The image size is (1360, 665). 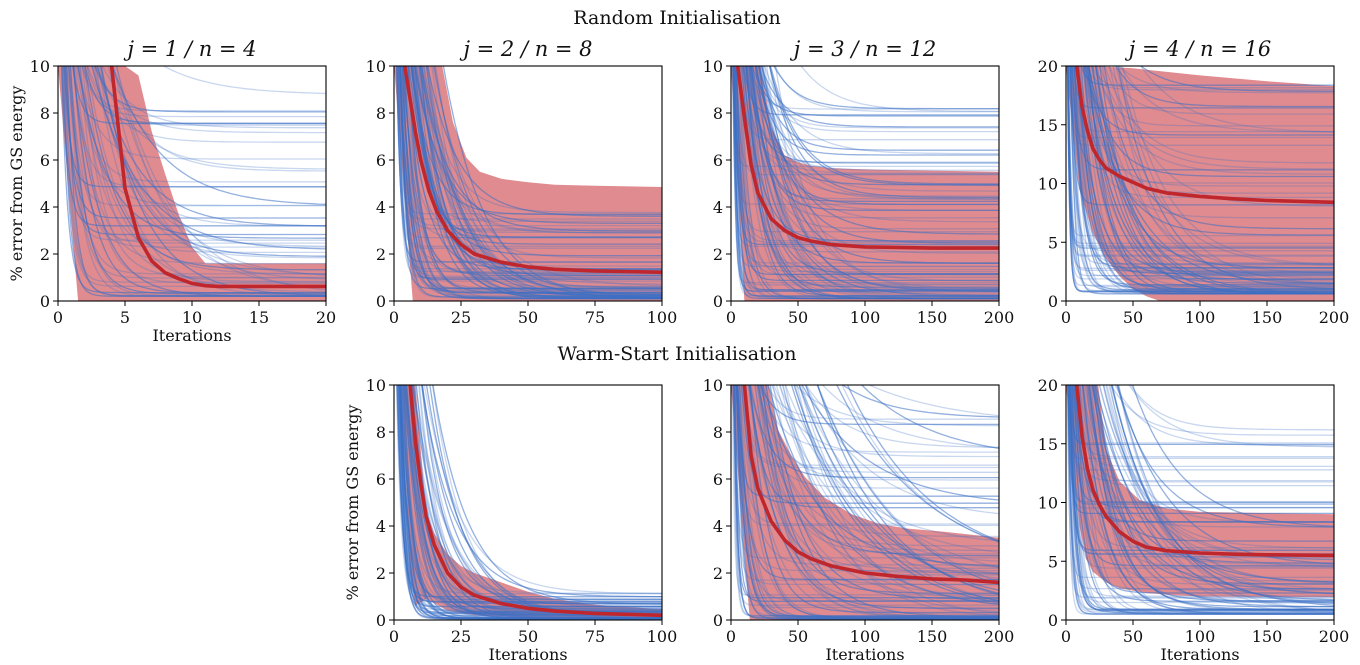 I want to click on std-band, so click(x=192, y=183).